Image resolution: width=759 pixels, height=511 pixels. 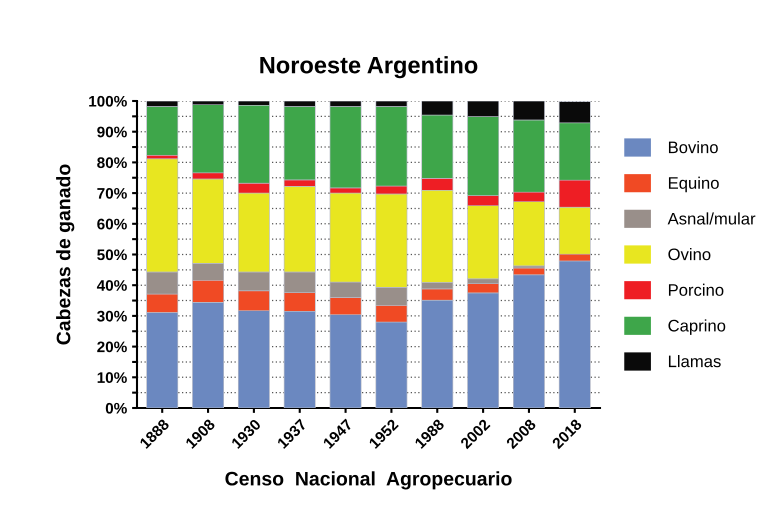 What do you see at coordinates (712, 218) in the screenshot?
I see `legend-label: Asnal/mular` at bounding box center [712, 218].